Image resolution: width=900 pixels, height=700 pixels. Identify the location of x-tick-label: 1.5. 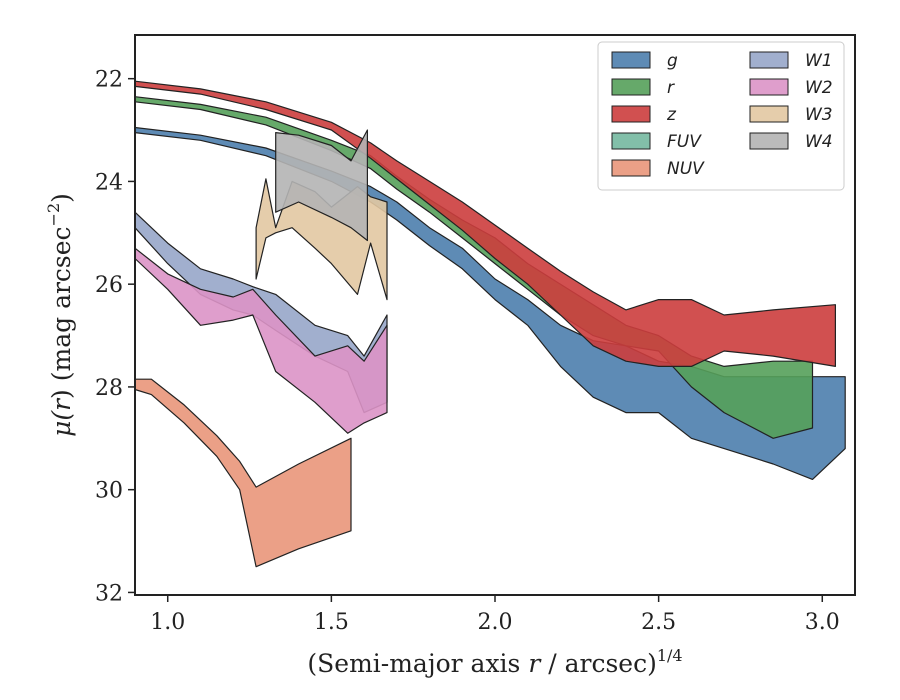
(331, 622).